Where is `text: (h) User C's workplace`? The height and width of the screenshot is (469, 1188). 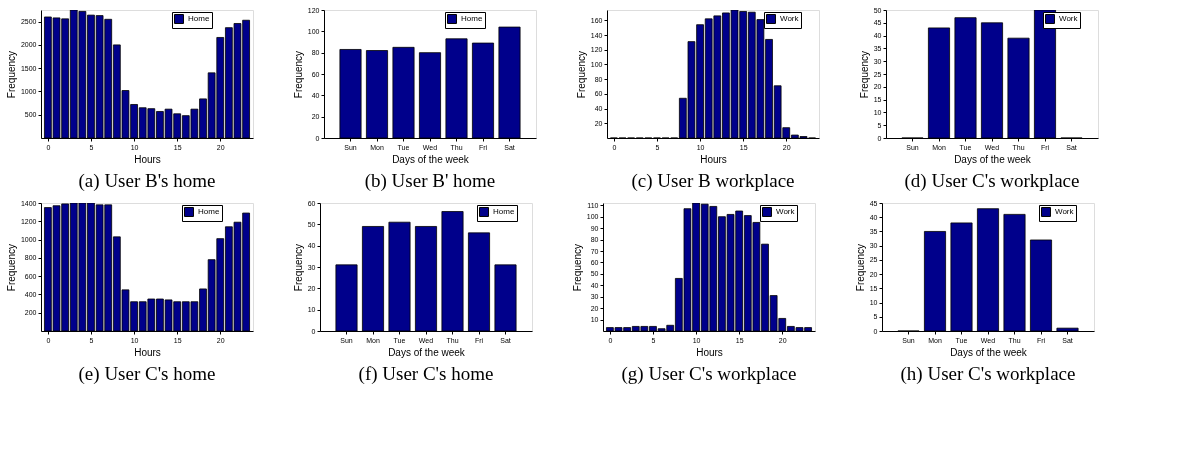 text: (h) User C's workplace is located at coordinates (988, 374).